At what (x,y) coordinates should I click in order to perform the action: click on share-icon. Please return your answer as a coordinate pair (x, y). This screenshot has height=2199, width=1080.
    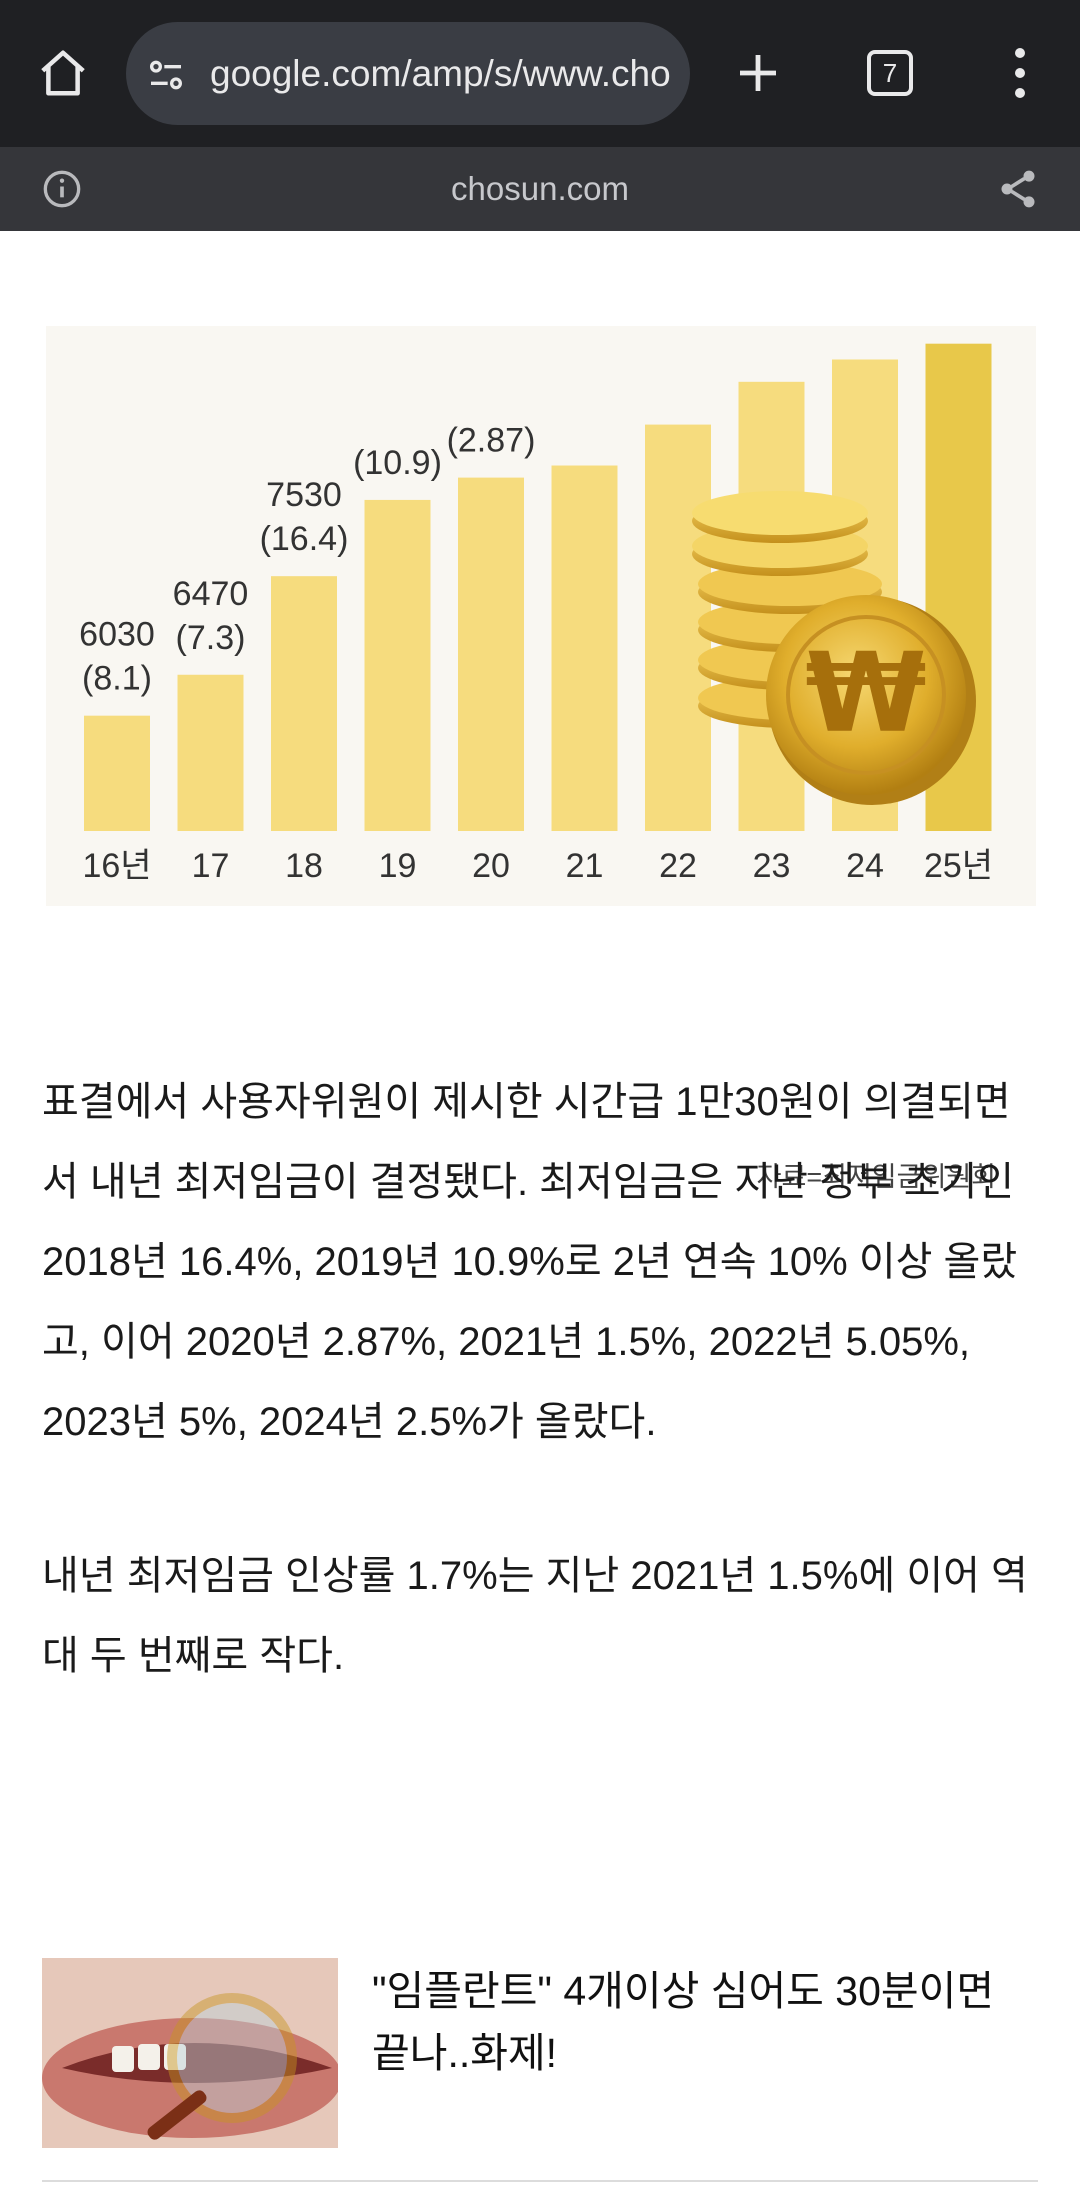
    Looking at the image, I should click on (1018, 189).